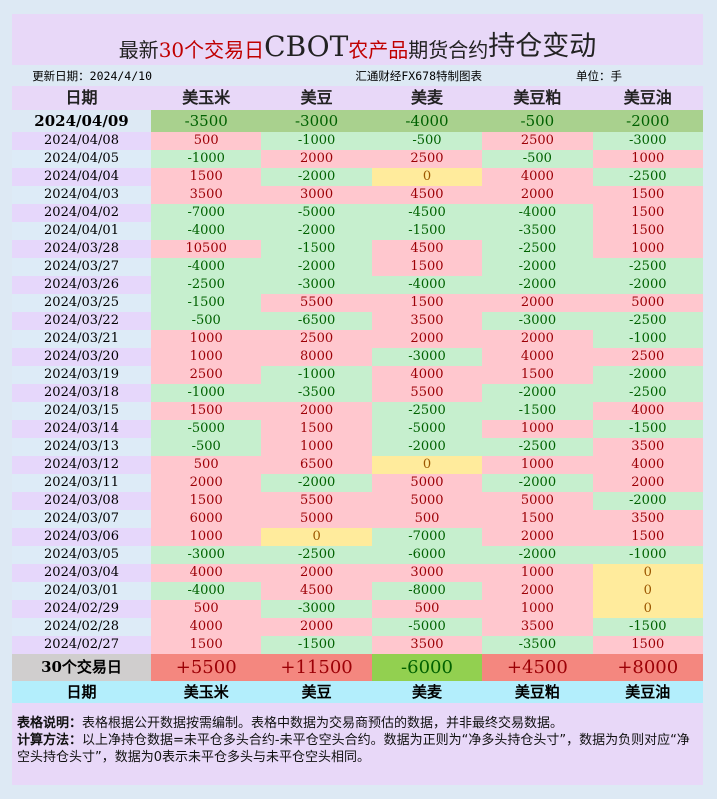 The height and width of the screenshot is (799, 717). I want to click on header-corn: 美玉米, so click(206, 97).